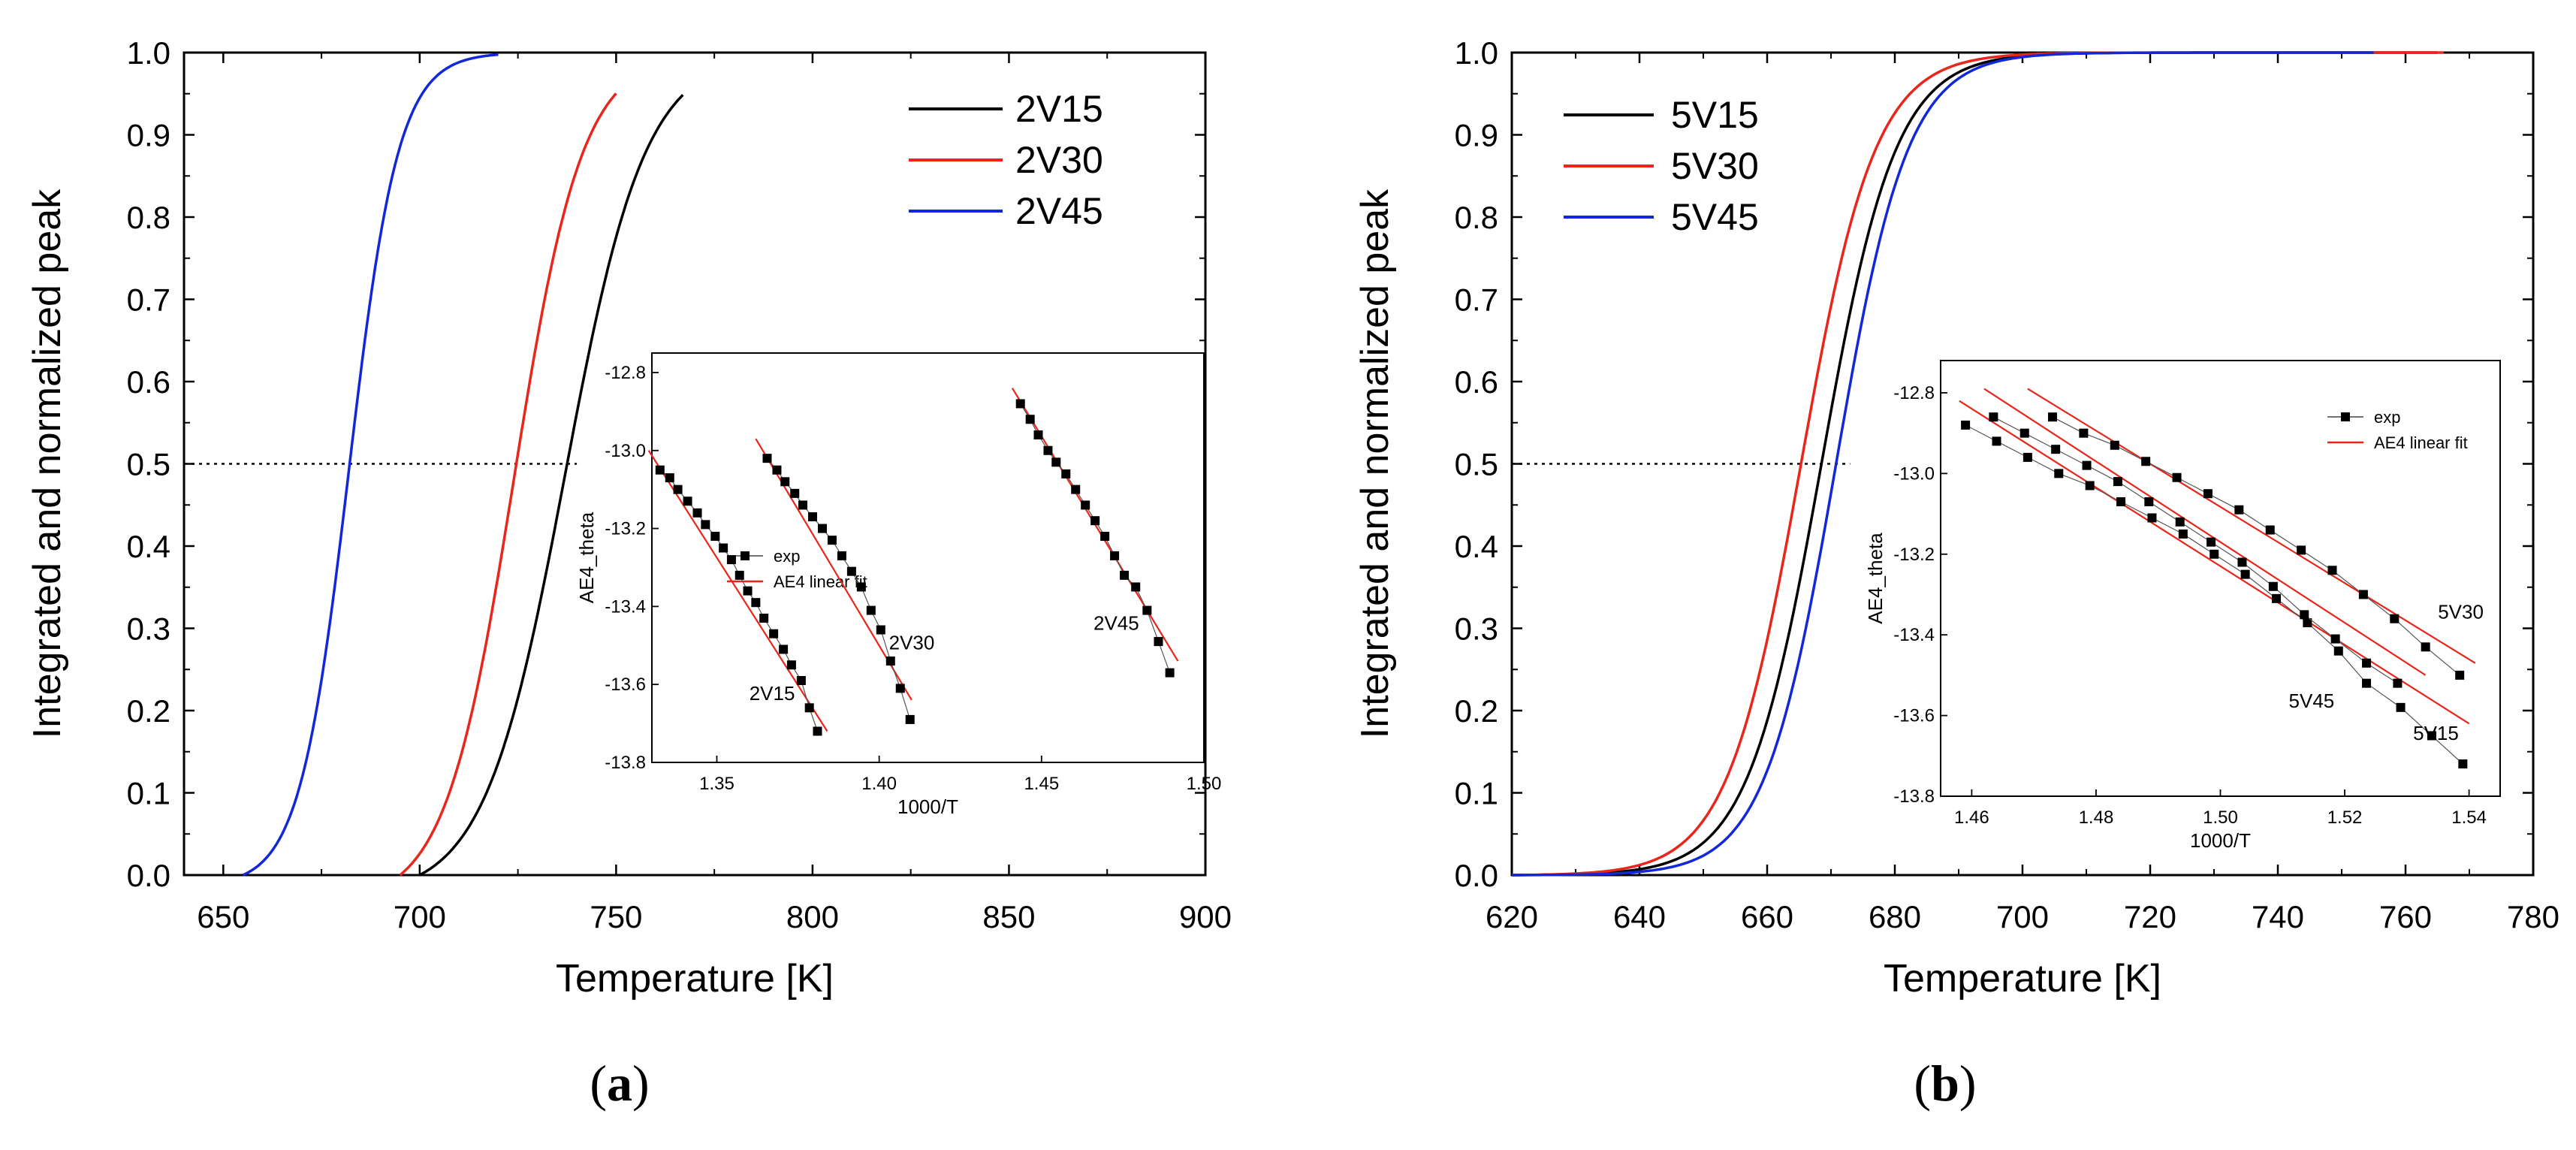 The width and height of the screenshot is (2576, 1150). Describe the element at coordinates (2345, 817) in the screenshot. I see `panel-b-inset-x-tick-label: 1.52` at that location.